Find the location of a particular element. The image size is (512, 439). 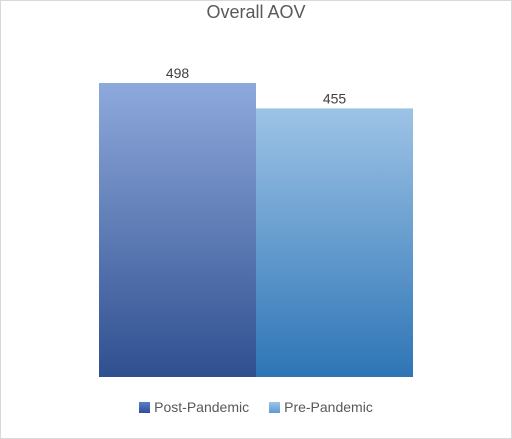

data-label-post-pandemic: 498 is located at coordinates (178, 73).